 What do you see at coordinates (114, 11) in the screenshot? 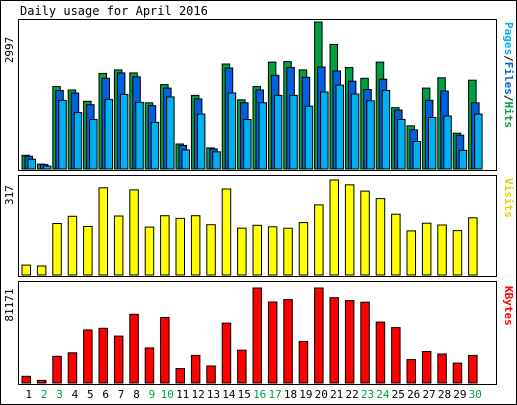
I see `chart-title: Daily usage for April 2016` at bounding box center [114, 11].